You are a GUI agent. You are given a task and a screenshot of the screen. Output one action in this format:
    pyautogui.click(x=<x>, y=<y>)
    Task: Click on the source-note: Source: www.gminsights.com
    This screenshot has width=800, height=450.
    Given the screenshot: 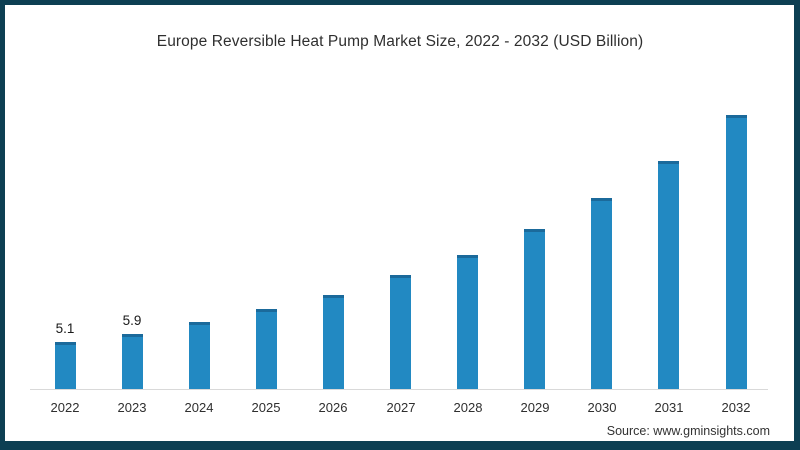 What is the action you would take?
    pyautogui.click(x=688, y=431)
    